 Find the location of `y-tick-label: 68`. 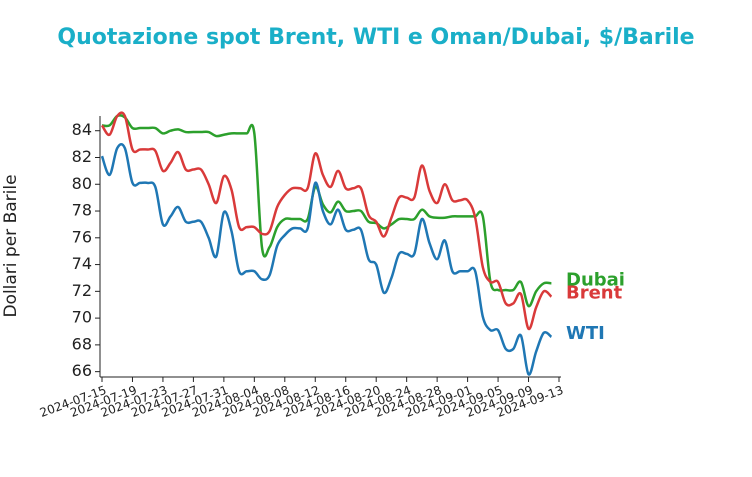

y-tick-label: 68 is located at coordinates (82, 343).